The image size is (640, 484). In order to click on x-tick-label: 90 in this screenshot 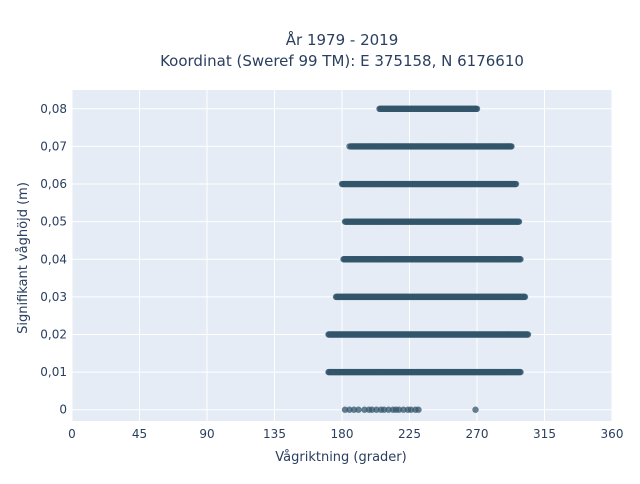, I will do `click(206, 434)`.